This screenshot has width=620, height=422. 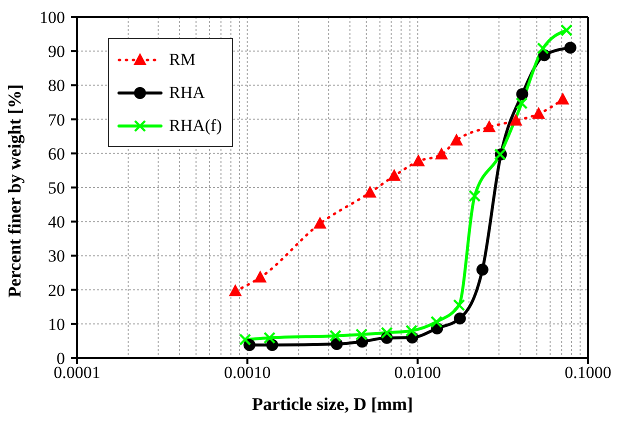 I want to click on y-tick-label: 80, so click(x=56, y=86).